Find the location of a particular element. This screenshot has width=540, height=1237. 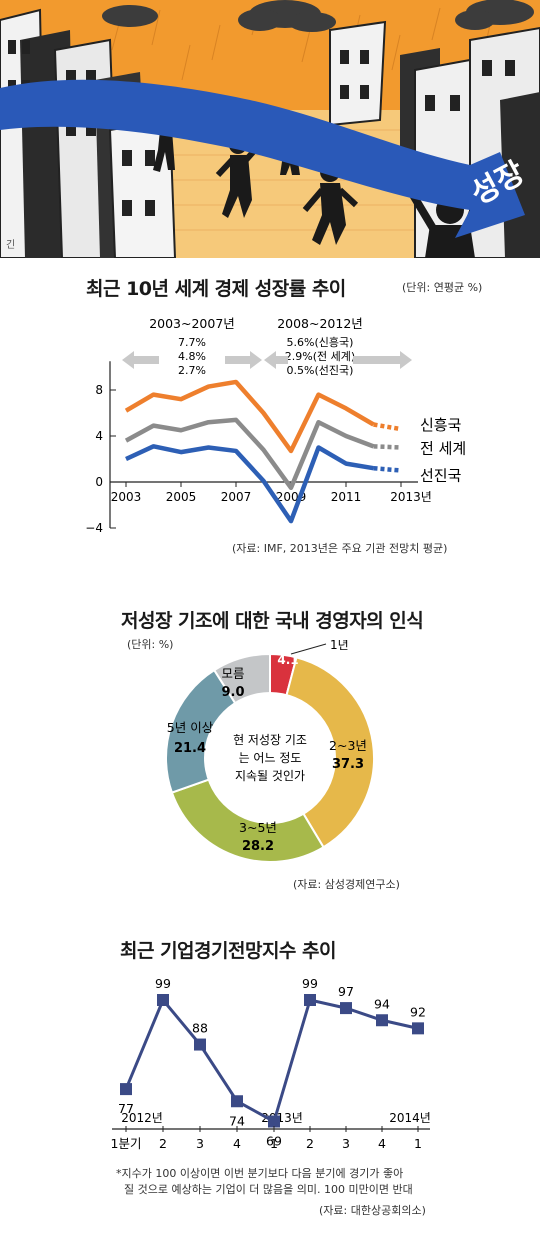

growth-y-tick-label: 0 is located at coordinates (99, 482).